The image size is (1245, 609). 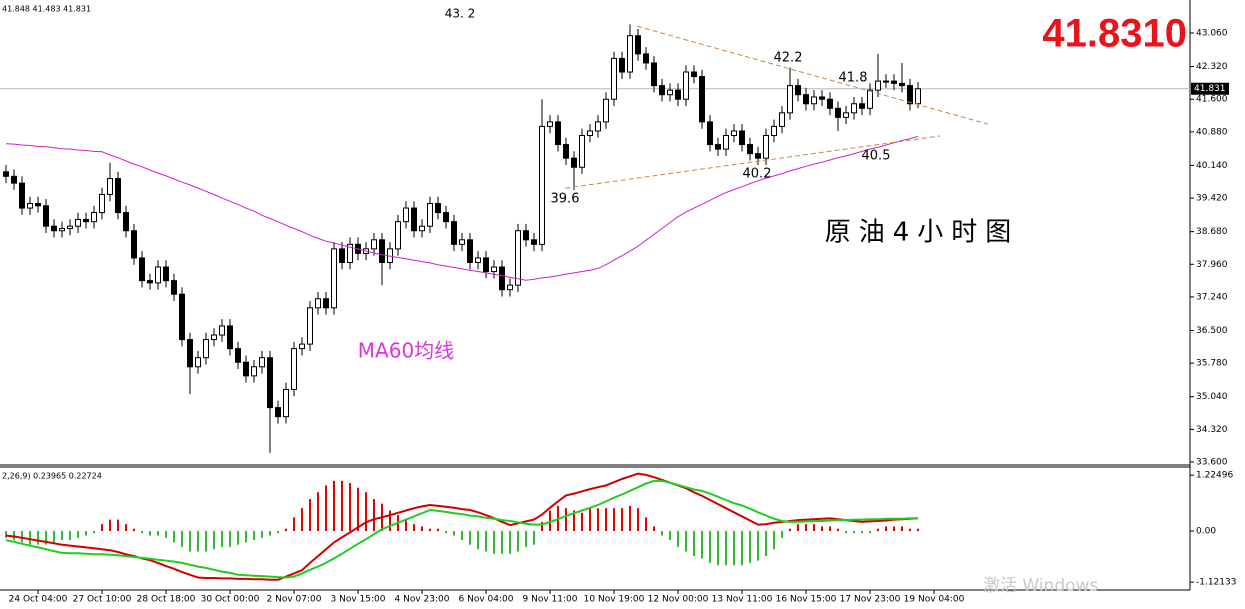 What do you see at coordinates (1212, 364) in the screenshot?
I see `y-tick-label: 35.780` at bounding box center [1212, 364].